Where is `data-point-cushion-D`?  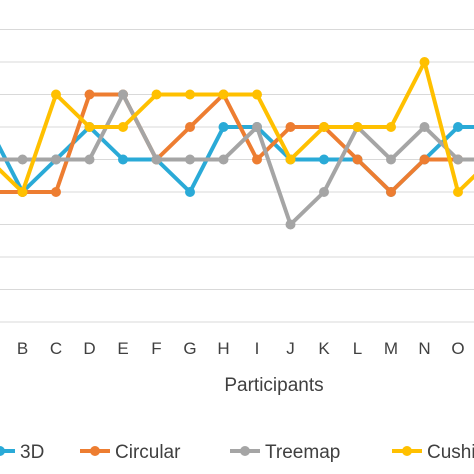
data-point-cushion-D is located at coordinates (89, 127).